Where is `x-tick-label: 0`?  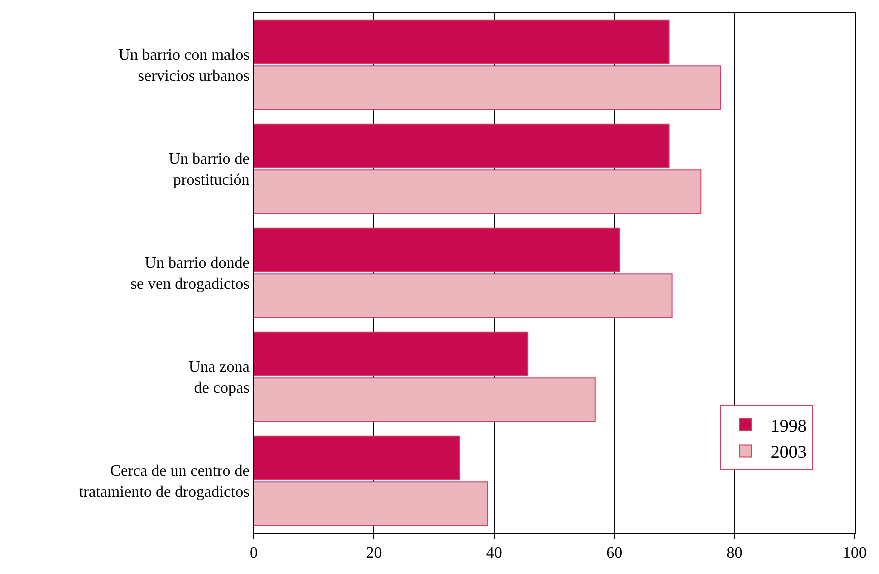
x-tick-label: 0 is located at coordinates (254, 553).